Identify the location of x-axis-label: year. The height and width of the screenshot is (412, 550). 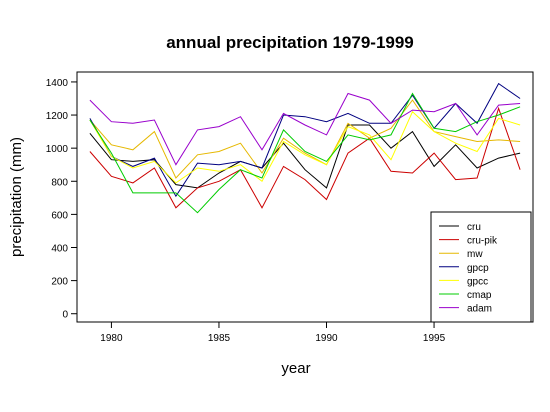
(295, 368).